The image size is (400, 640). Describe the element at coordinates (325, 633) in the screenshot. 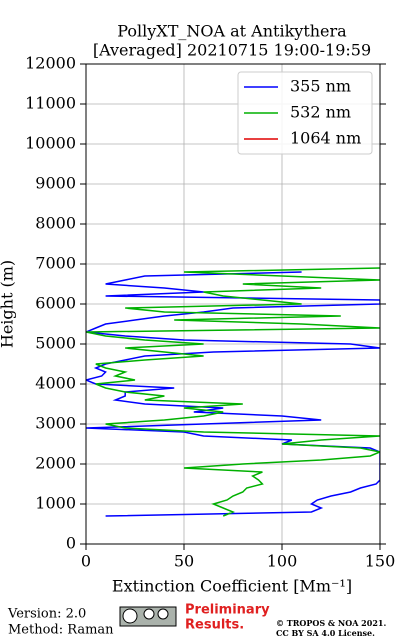

I see `license: CC BY SA 4.0 License.` at that location.